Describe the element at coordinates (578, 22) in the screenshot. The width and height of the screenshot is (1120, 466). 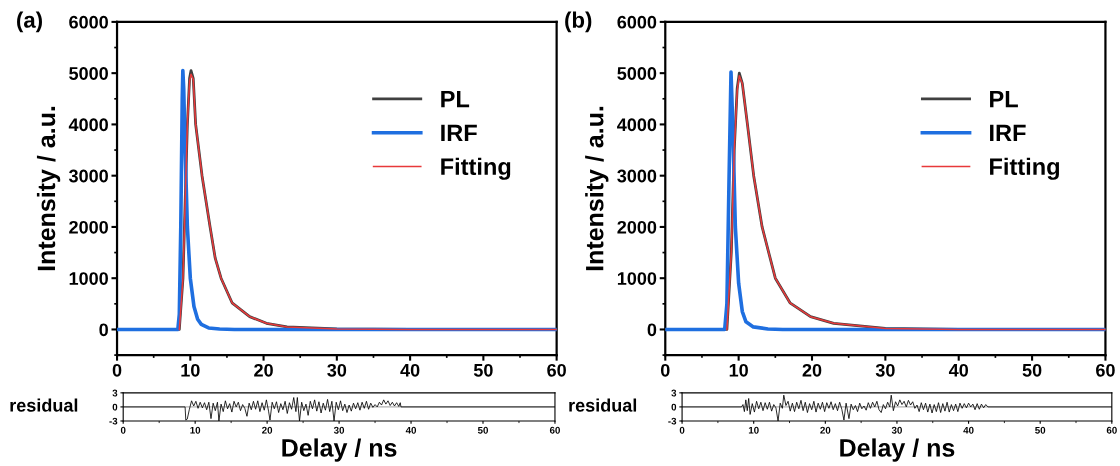
I see `text: (b)` at that location.